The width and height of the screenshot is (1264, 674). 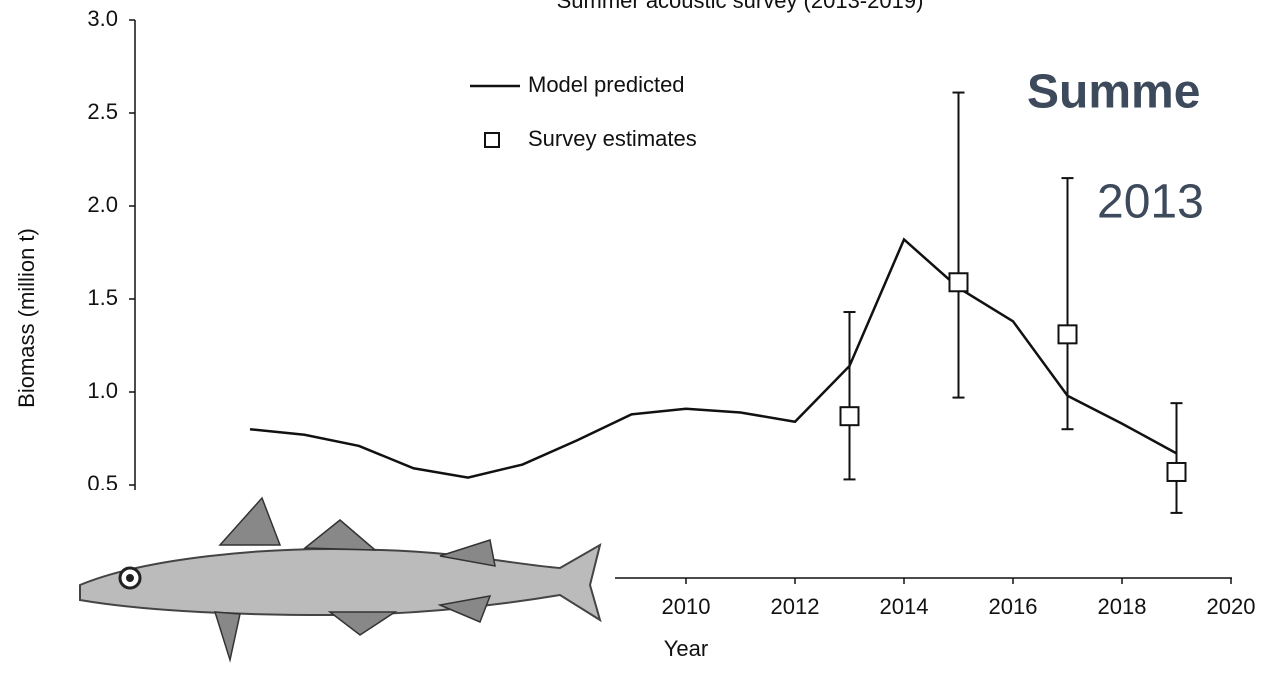 I want to click on x-tick-label: 2012, so click(x=795, y=606).